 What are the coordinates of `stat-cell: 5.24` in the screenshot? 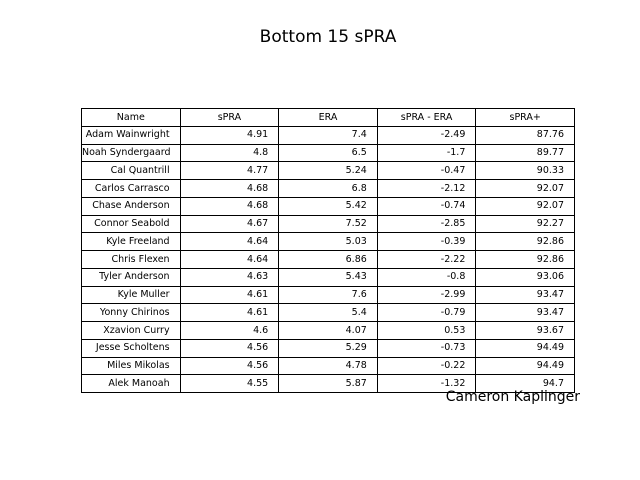 It's located at (328, 170).